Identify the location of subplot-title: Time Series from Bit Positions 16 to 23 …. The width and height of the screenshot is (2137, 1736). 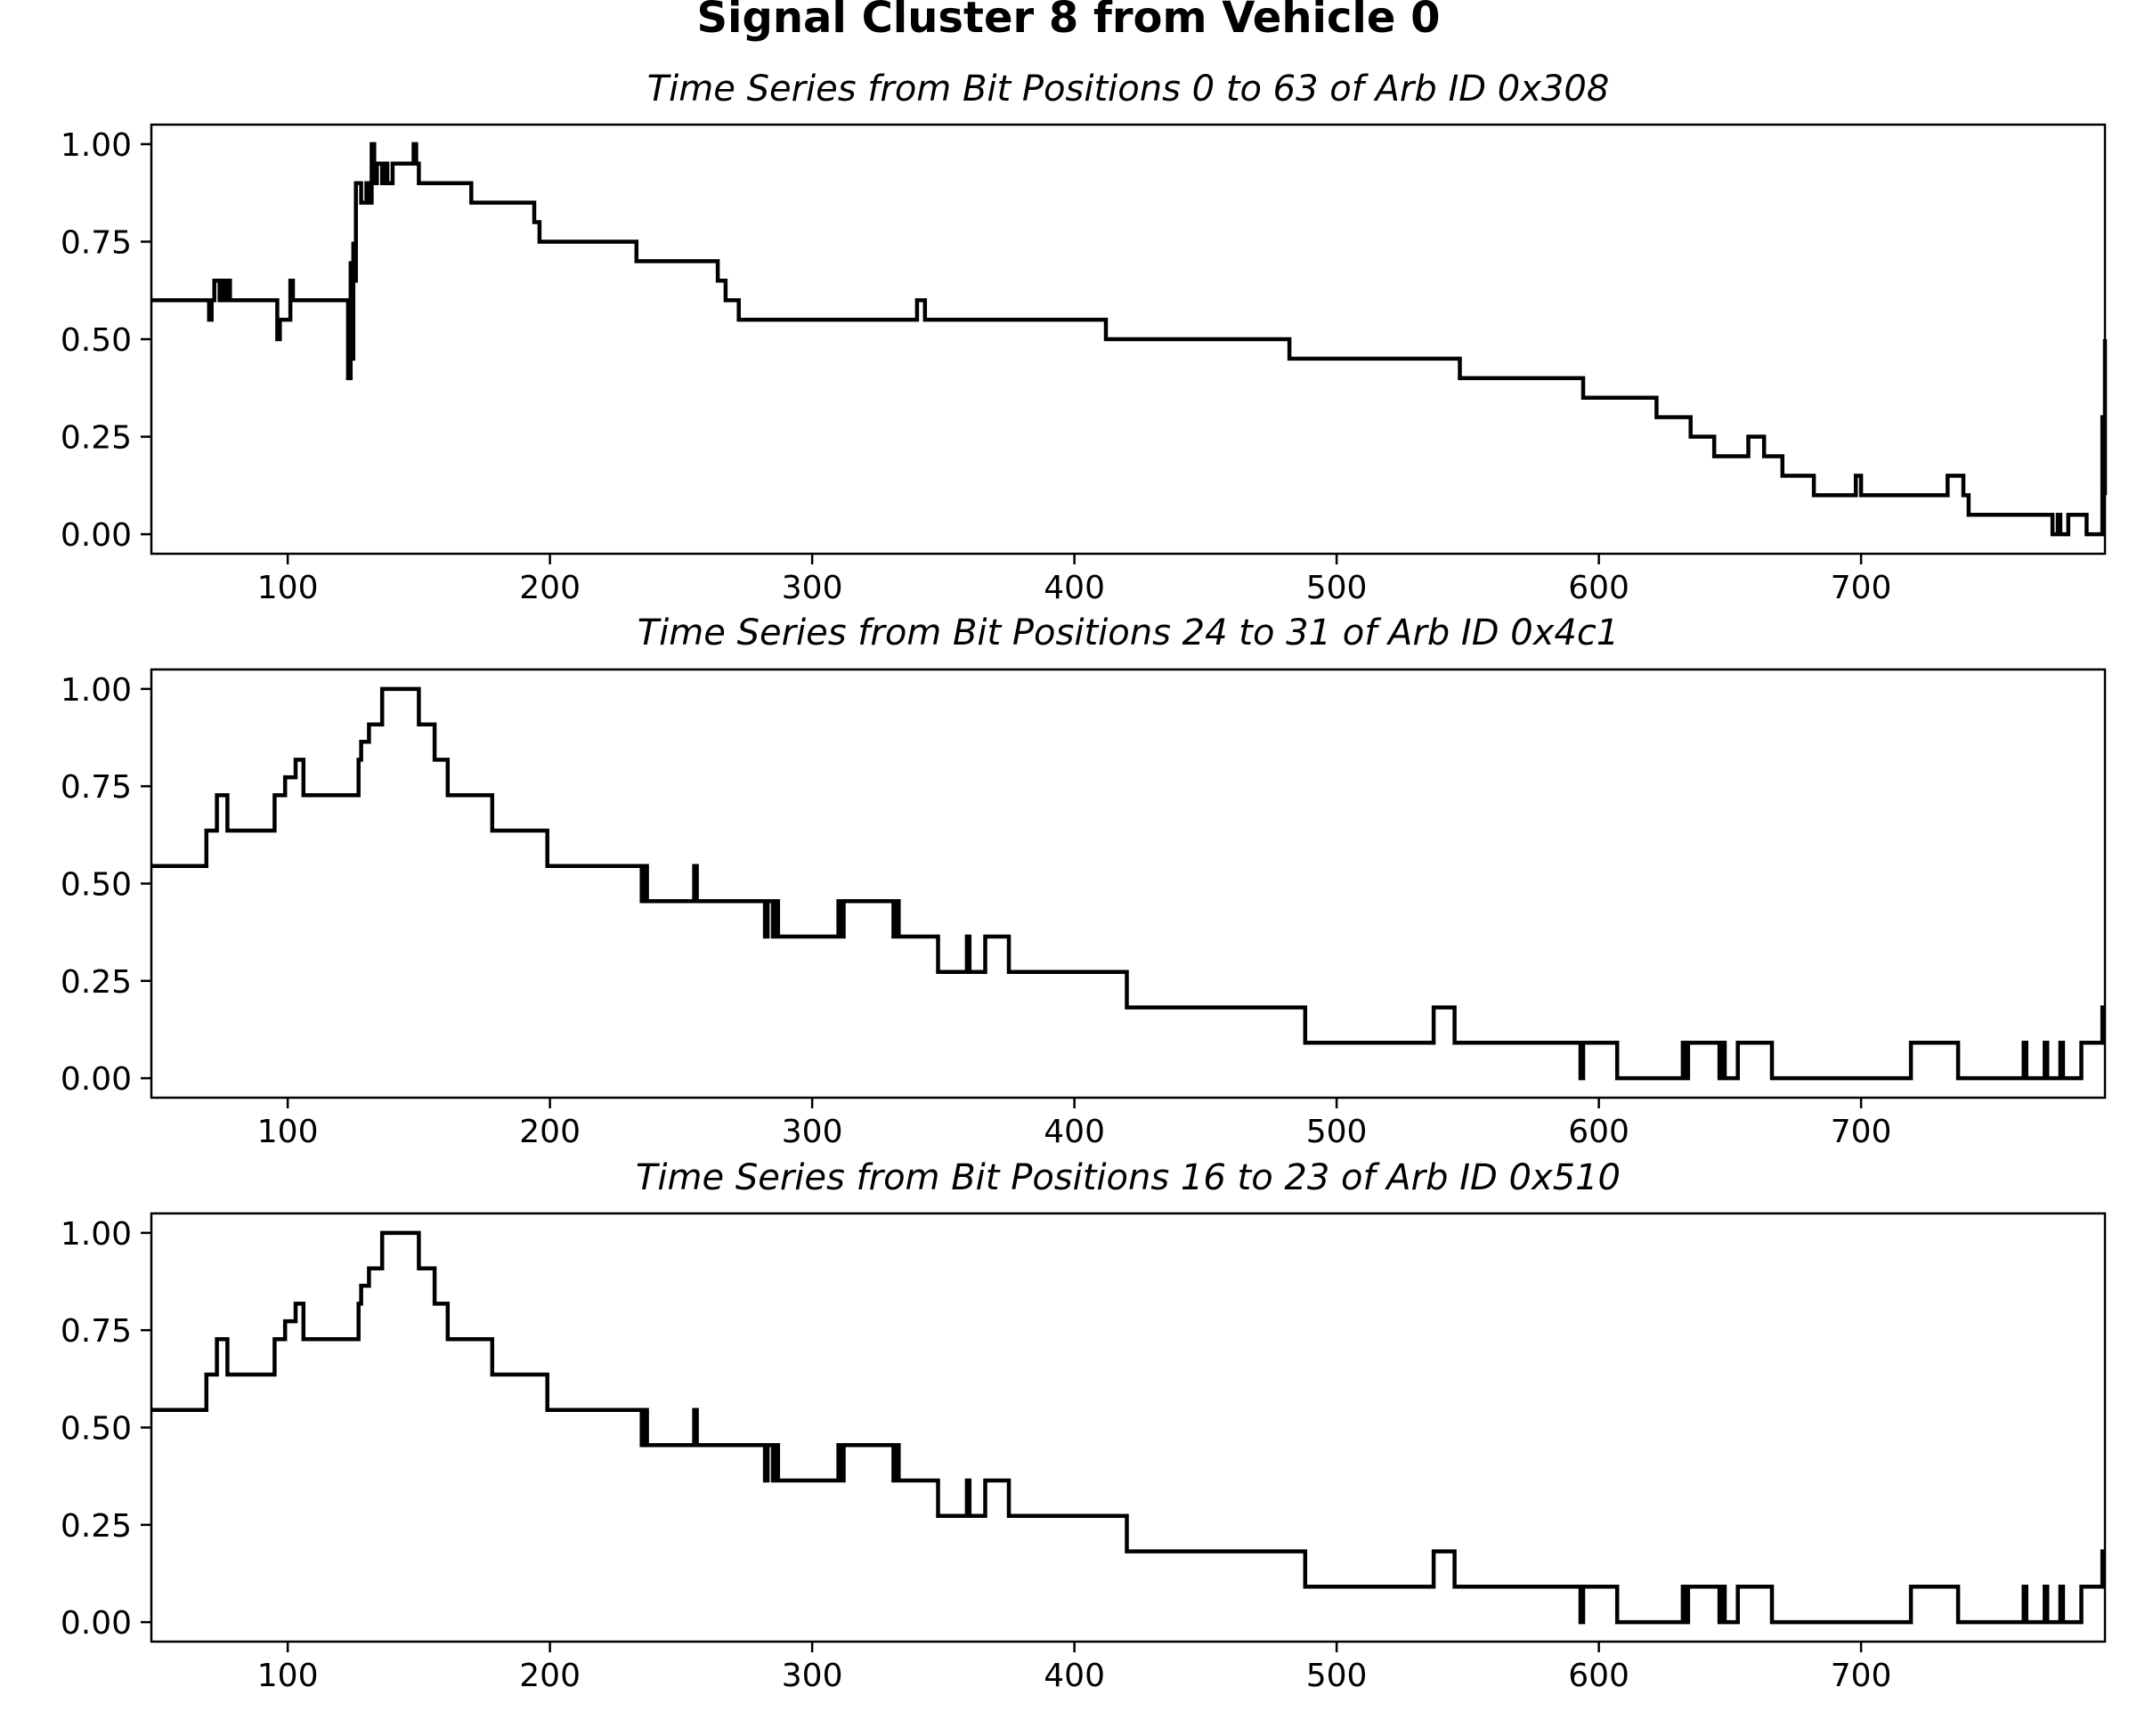
(1128, 1177).